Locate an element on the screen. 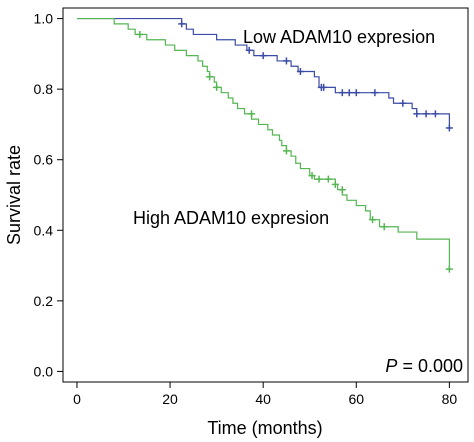  y-axis-ticks: 0.0 0.2 0.4 0.6 0.8 1.0 is located at coordinates (48, 195).